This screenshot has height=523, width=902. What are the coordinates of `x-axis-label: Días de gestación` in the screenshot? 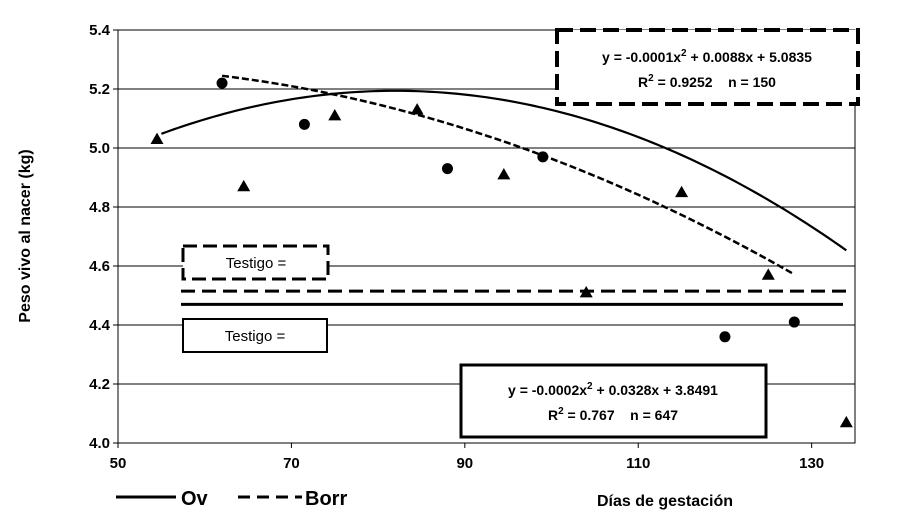 It's located at (665, 501).